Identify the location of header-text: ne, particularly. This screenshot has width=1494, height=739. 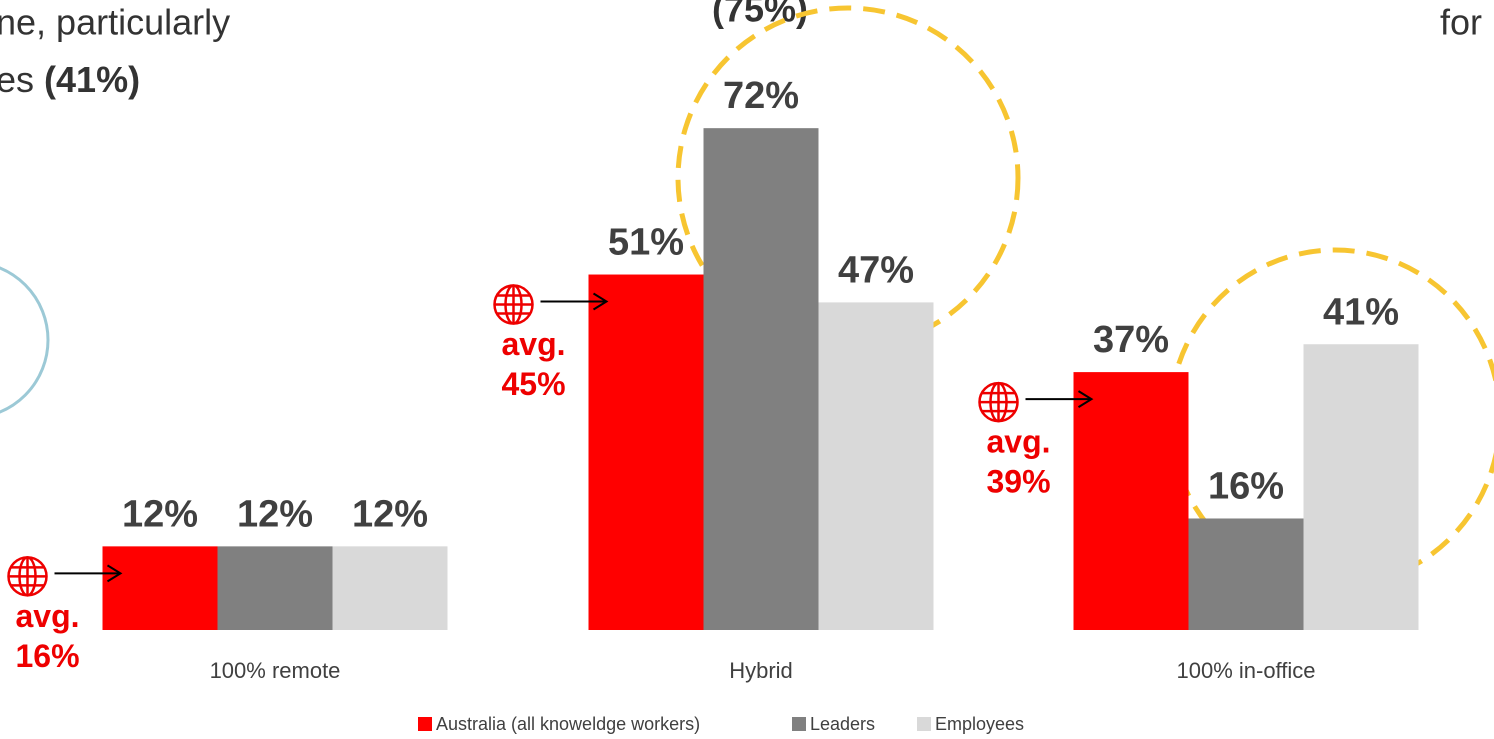
(115, 22).